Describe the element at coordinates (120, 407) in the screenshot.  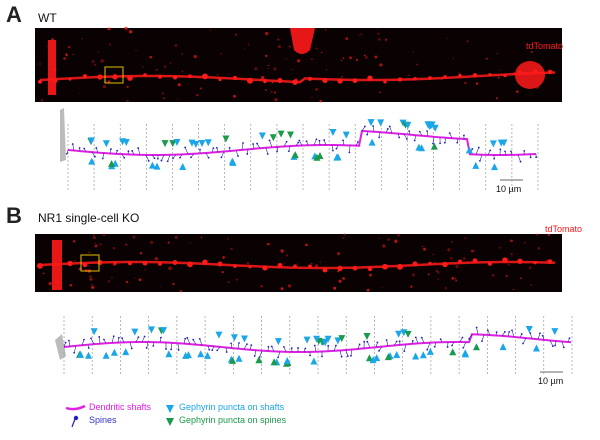
I see `legend-shafts: Dendritic shafts` at that location.